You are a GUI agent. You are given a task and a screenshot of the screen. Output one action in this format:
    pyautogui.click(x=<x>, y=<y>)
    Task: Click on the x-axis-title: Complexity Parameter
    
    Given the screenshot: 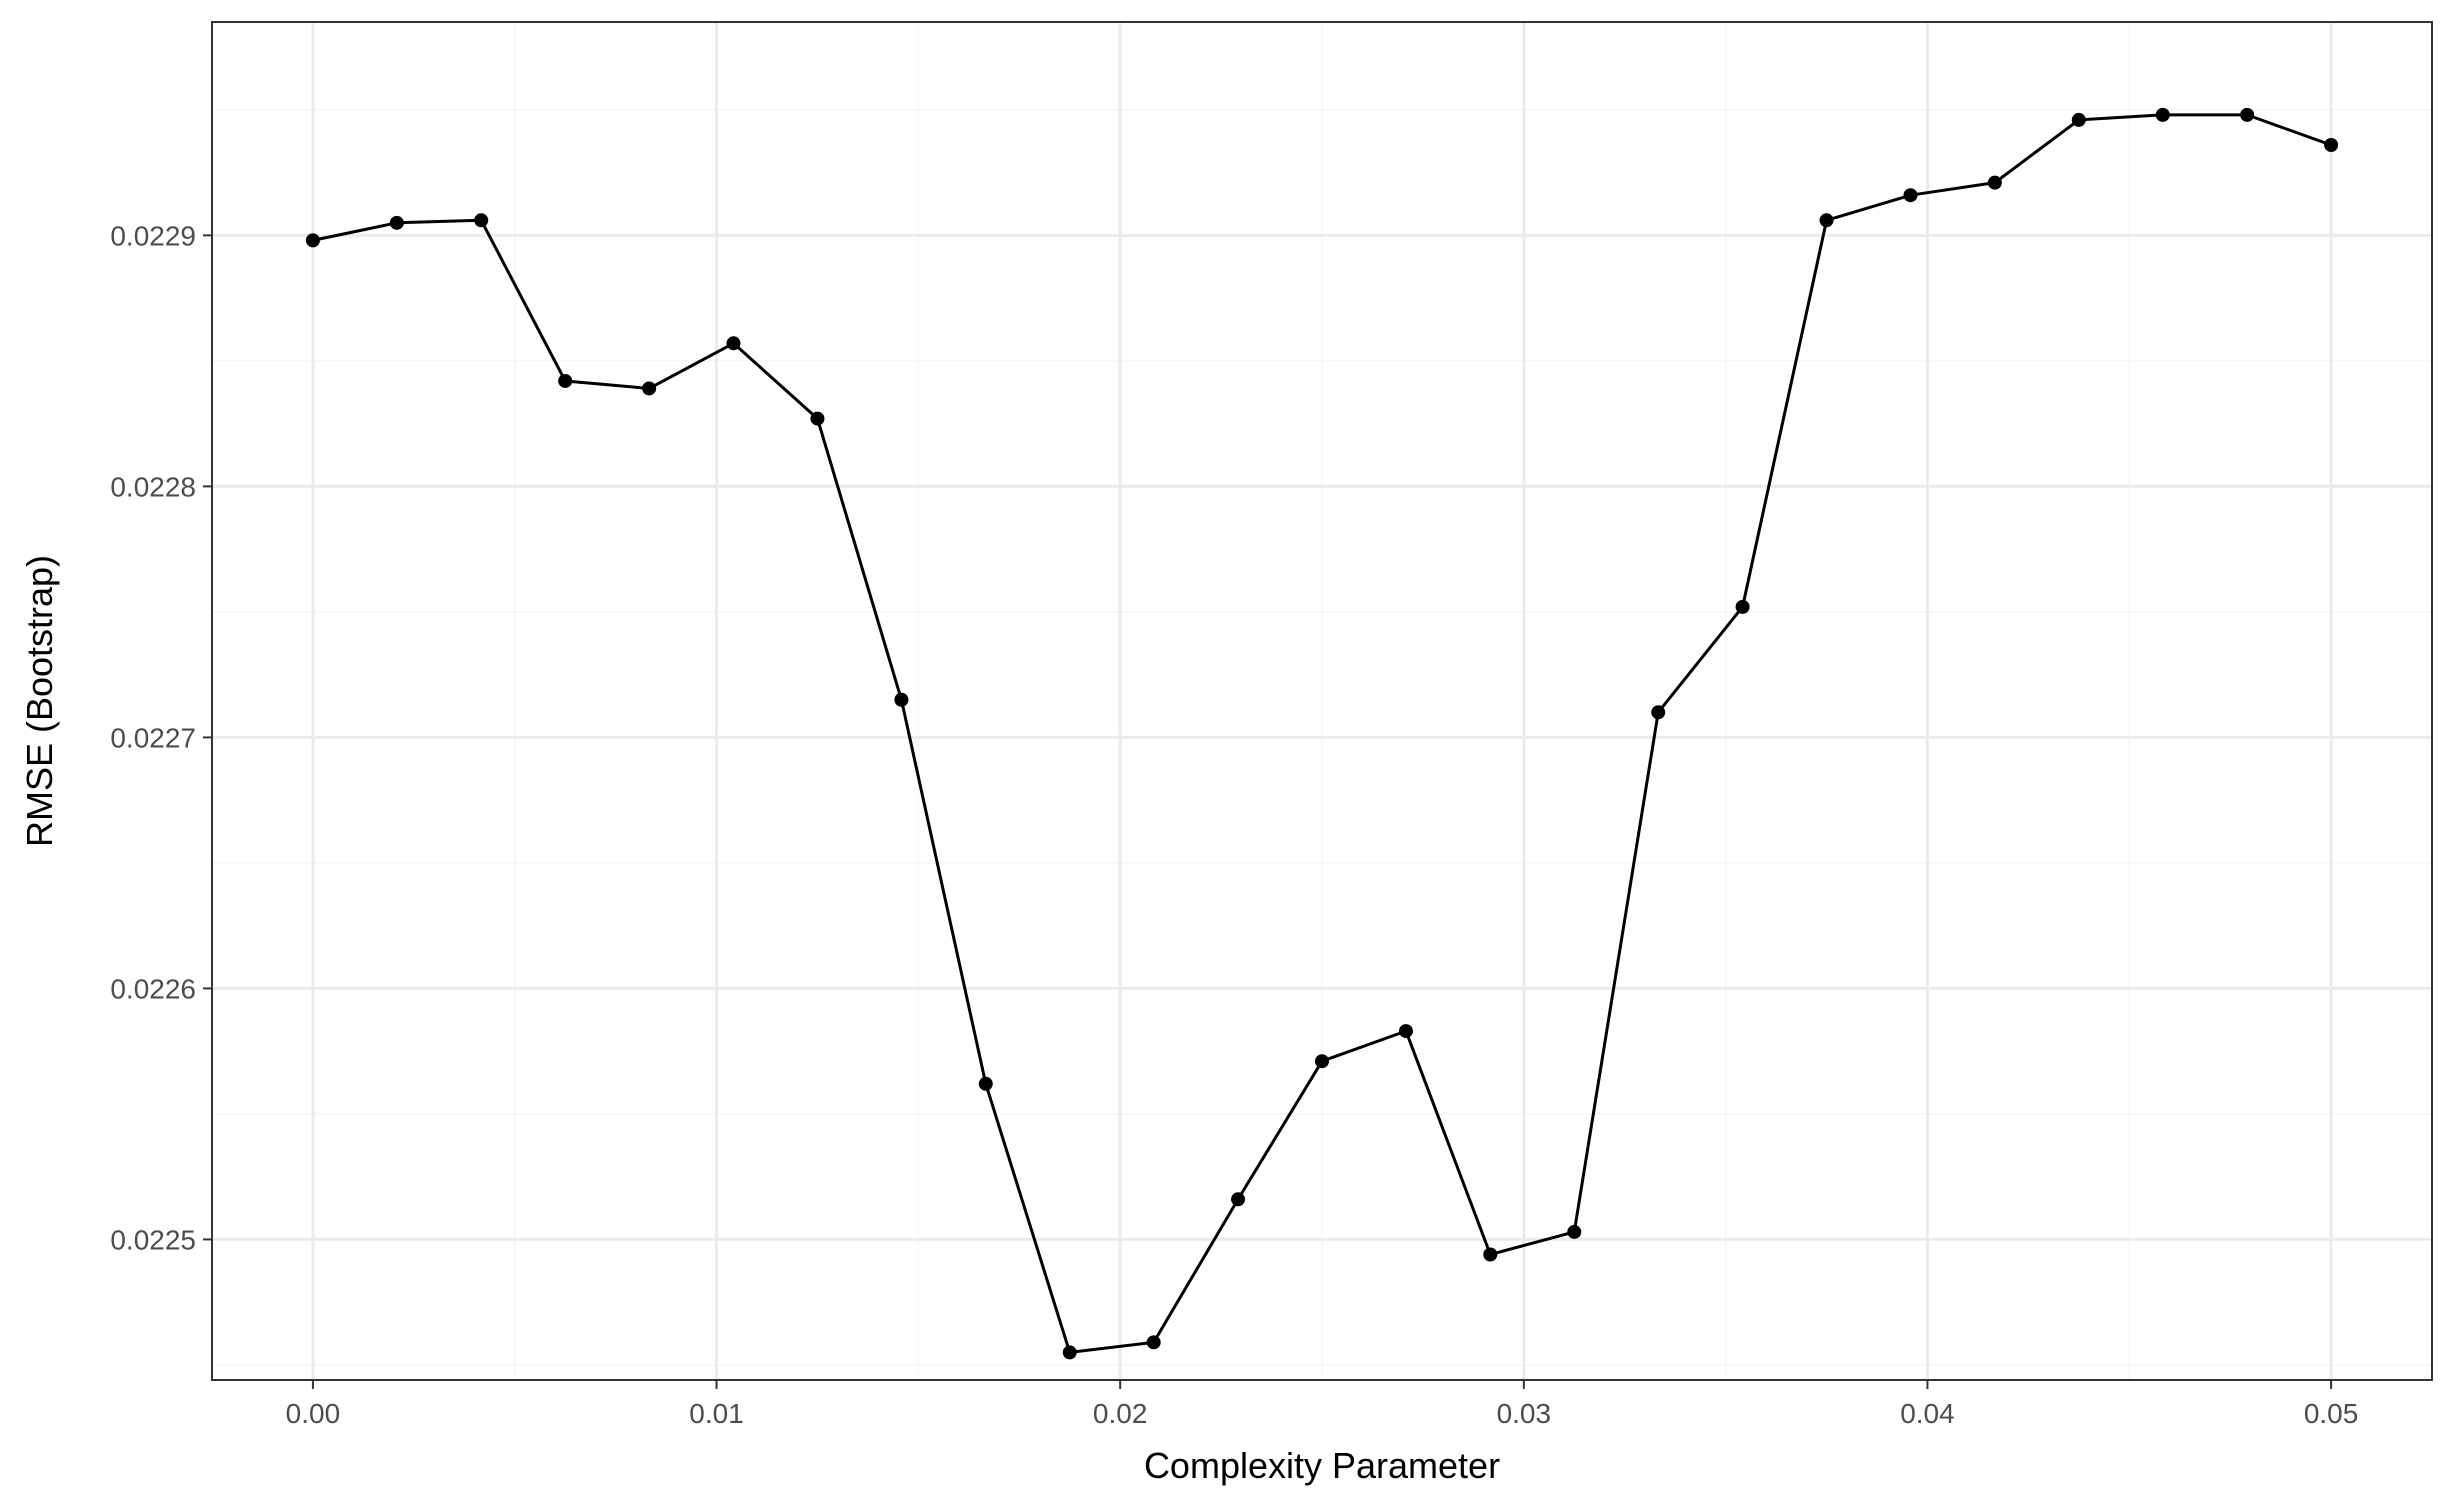 What is the action you would take?
    pyautogui.click(x=1322, y=1465)
    